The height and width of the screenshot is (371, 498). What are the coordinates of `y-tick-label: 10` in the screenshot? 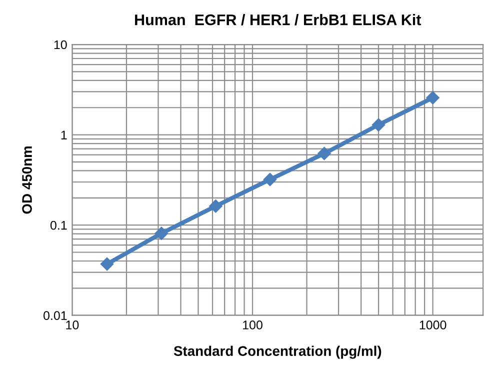 It's located at (60, 45).